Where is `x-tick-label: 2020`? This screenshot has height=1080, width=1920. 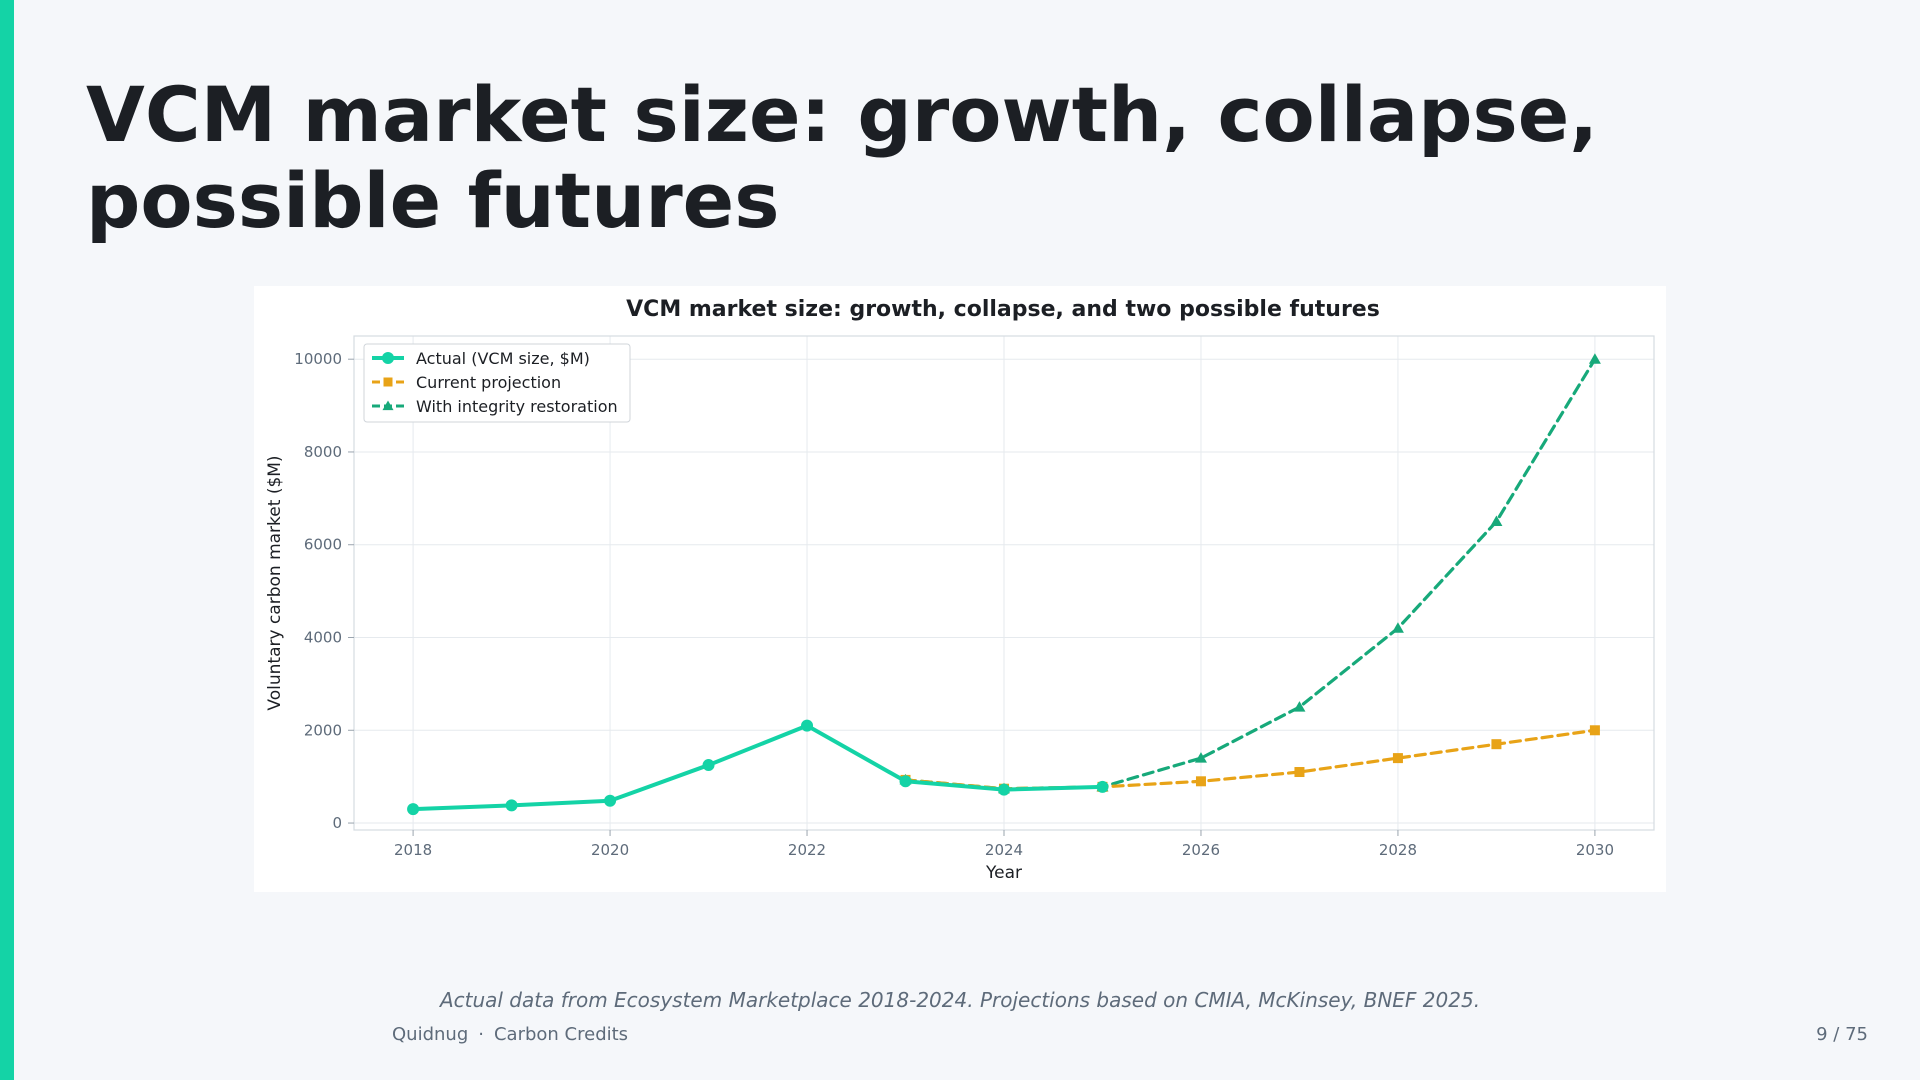 x-tick-label: 2020 is located at coordinates (610, 850).